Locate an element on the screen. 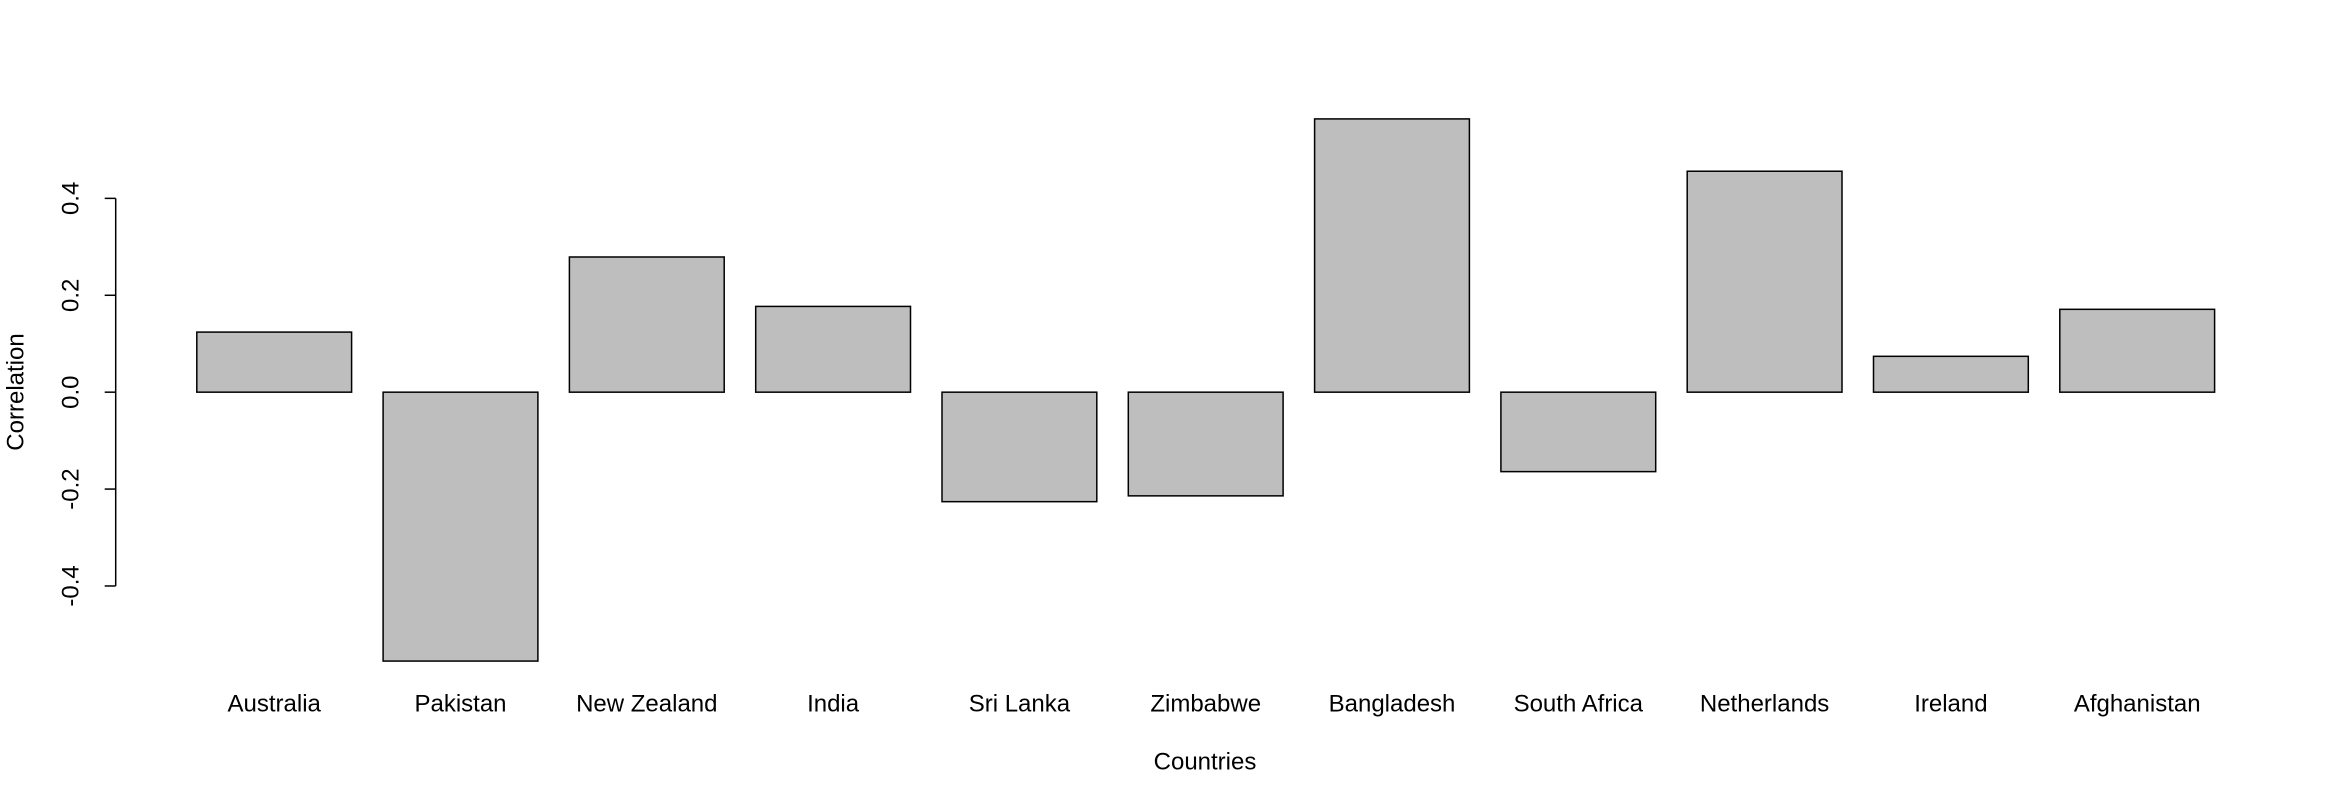  y-axis-title: Correlation is located at coordinates (15, 391).